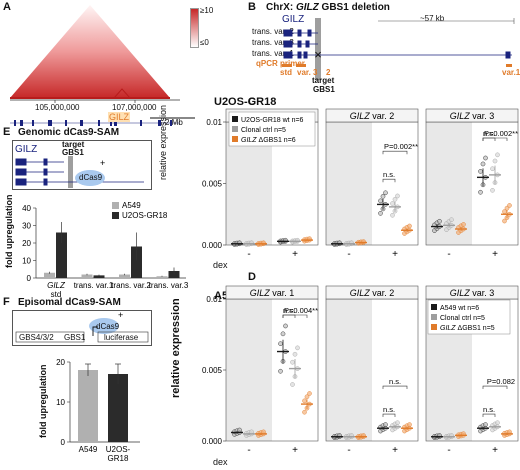 The height and width of the screenshot is (470, 520). Describe the element at coordinates (462, 318) in the screenshot. I see `legend-label: Clonal ctrl n=5` at that location.